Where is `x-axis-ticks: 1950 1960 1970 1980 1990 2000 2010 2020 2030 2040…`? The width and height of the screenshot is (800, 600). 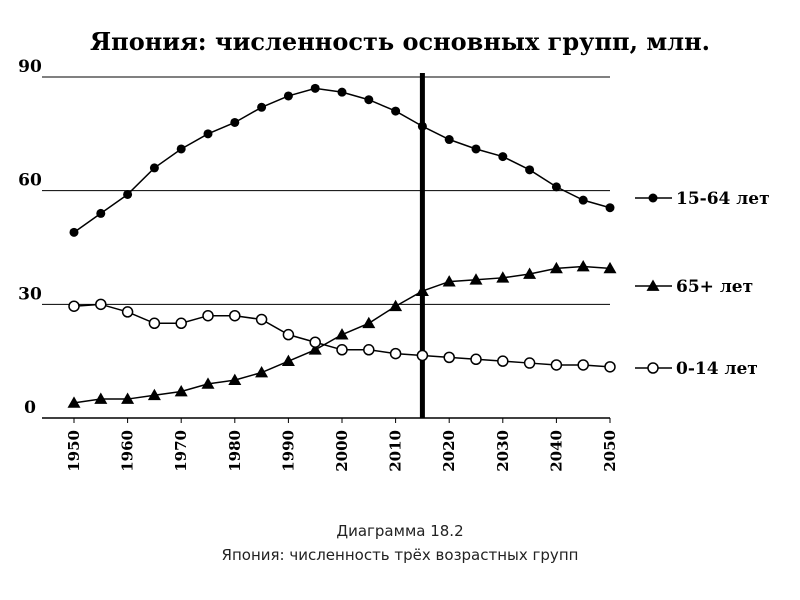 x-axis-ticks: 1950 1960 1970 1980 1990 2000 2010 2020 2030 2040… is located at coordinates (342, 445).